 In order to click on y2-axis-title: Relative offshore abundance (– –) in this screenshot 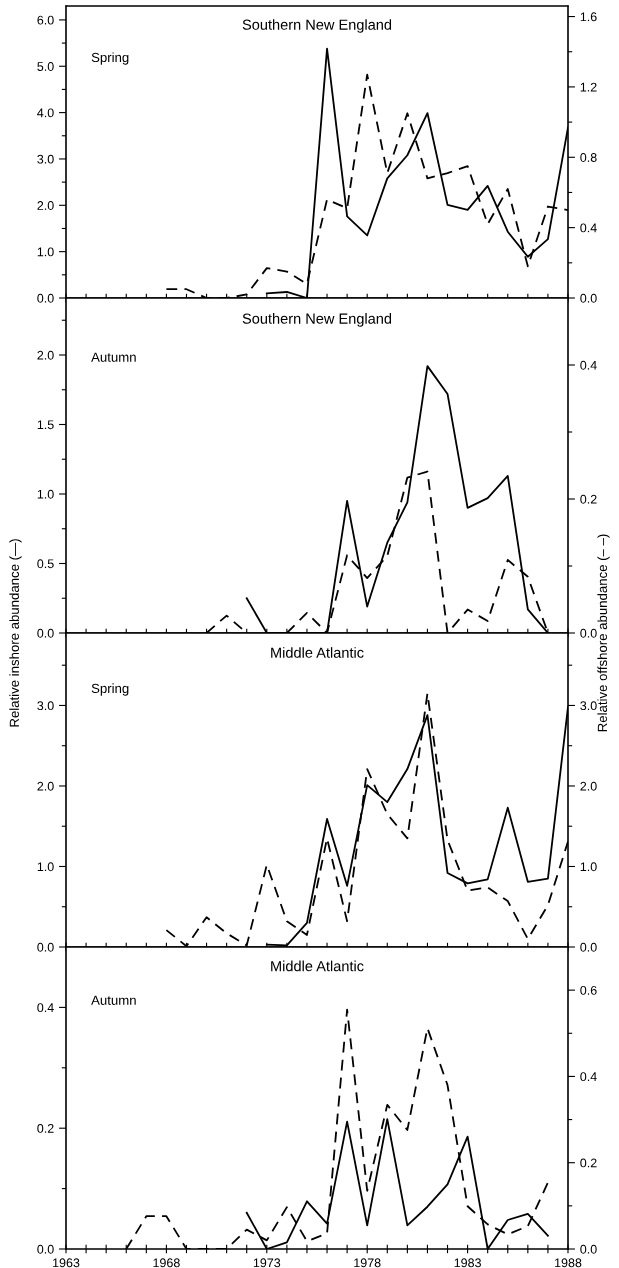, I will do `click(603, 633)`.